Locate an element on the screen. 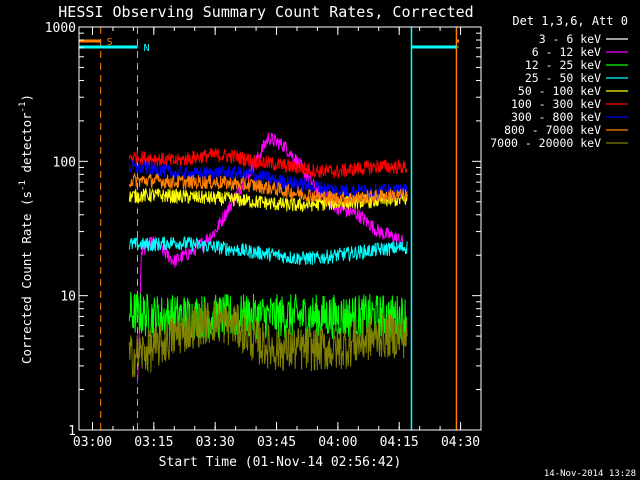  y-tick-label: 1000 is located at coordinates (60, 28).